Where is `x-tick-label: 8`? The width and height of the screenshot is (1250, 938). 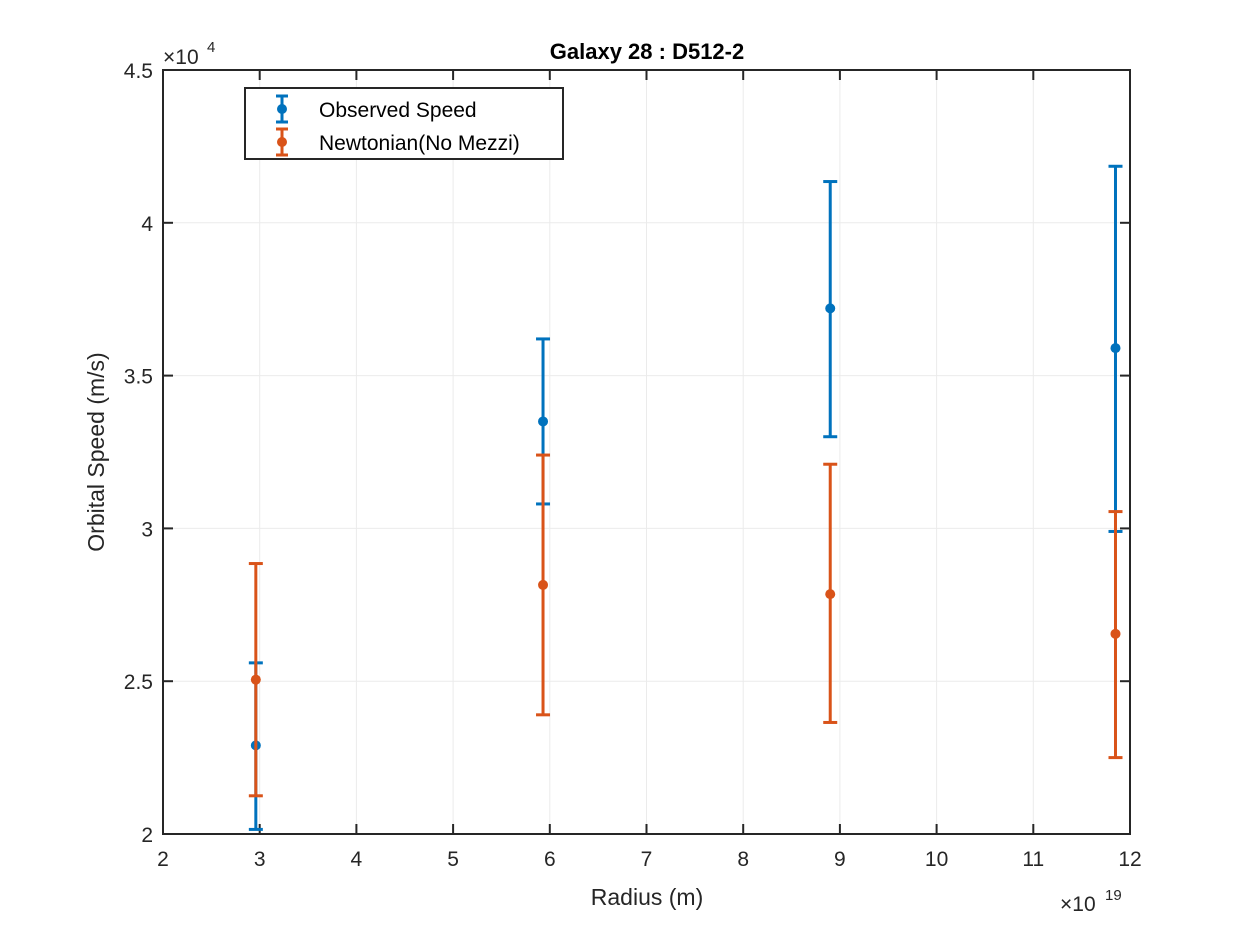
x-tick-label: 8 is located at coordinates (743, 859).